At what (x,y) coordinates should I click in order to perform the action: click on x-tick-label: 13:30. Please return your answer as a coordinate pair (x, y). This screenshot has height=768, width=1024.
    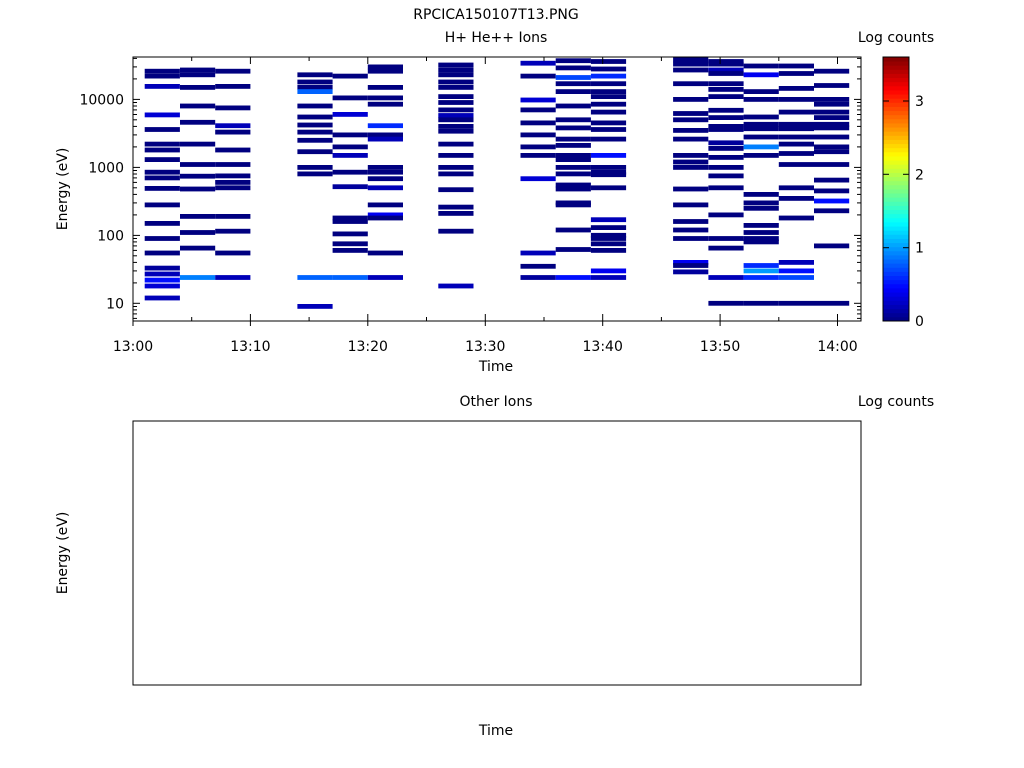
    Looking at the image, I should click on (485, 347).